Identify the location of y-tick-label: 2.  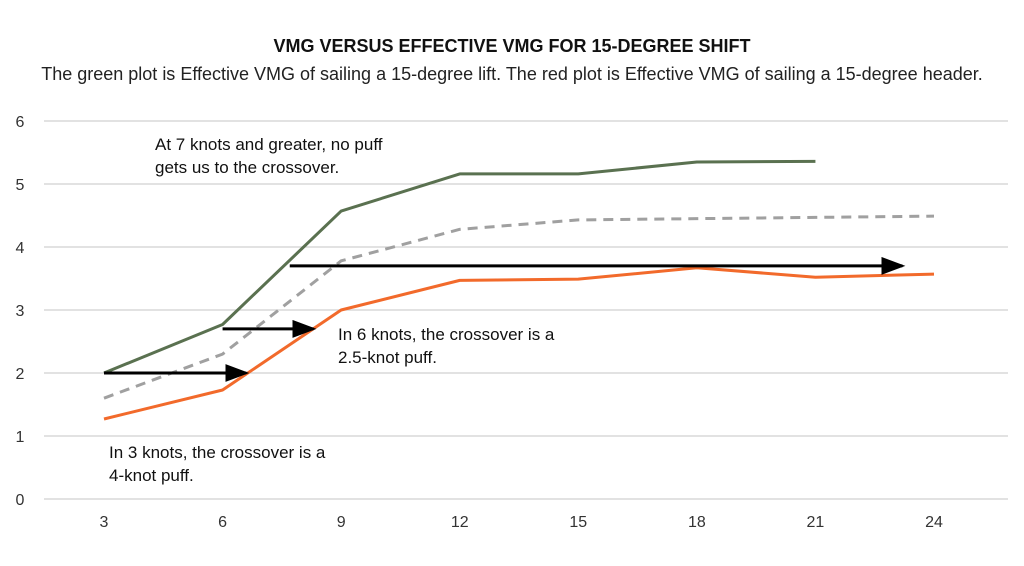
(20, 374).